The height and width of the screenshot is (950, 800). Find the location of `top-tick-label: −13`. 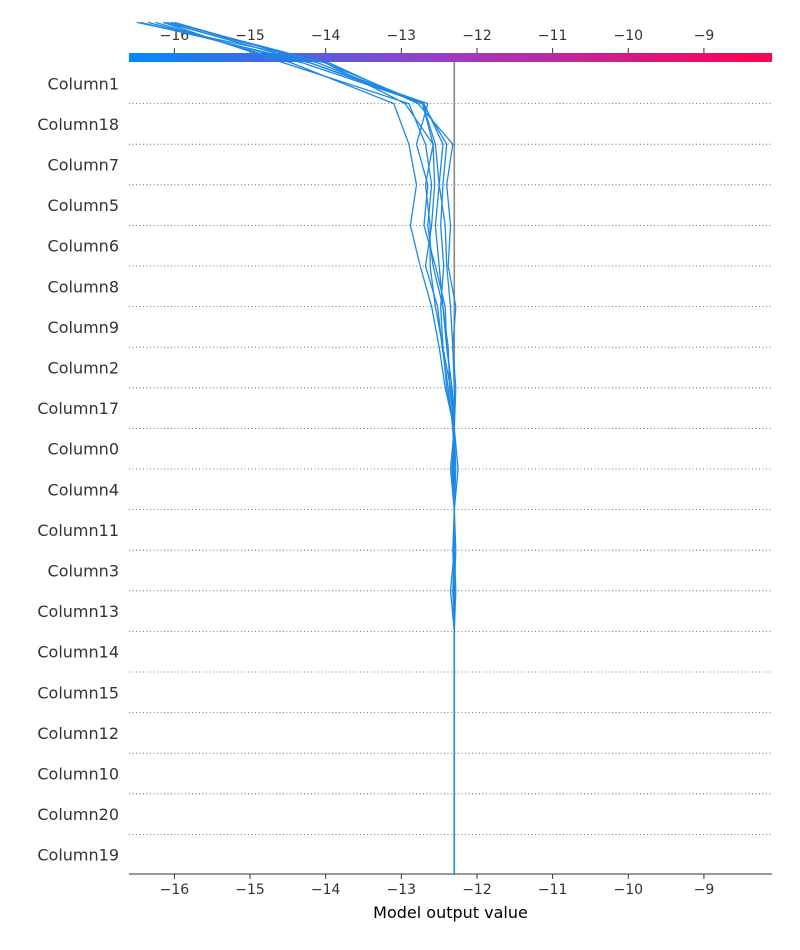

top-tick-label: −13 is located at coordinates (402, 36).